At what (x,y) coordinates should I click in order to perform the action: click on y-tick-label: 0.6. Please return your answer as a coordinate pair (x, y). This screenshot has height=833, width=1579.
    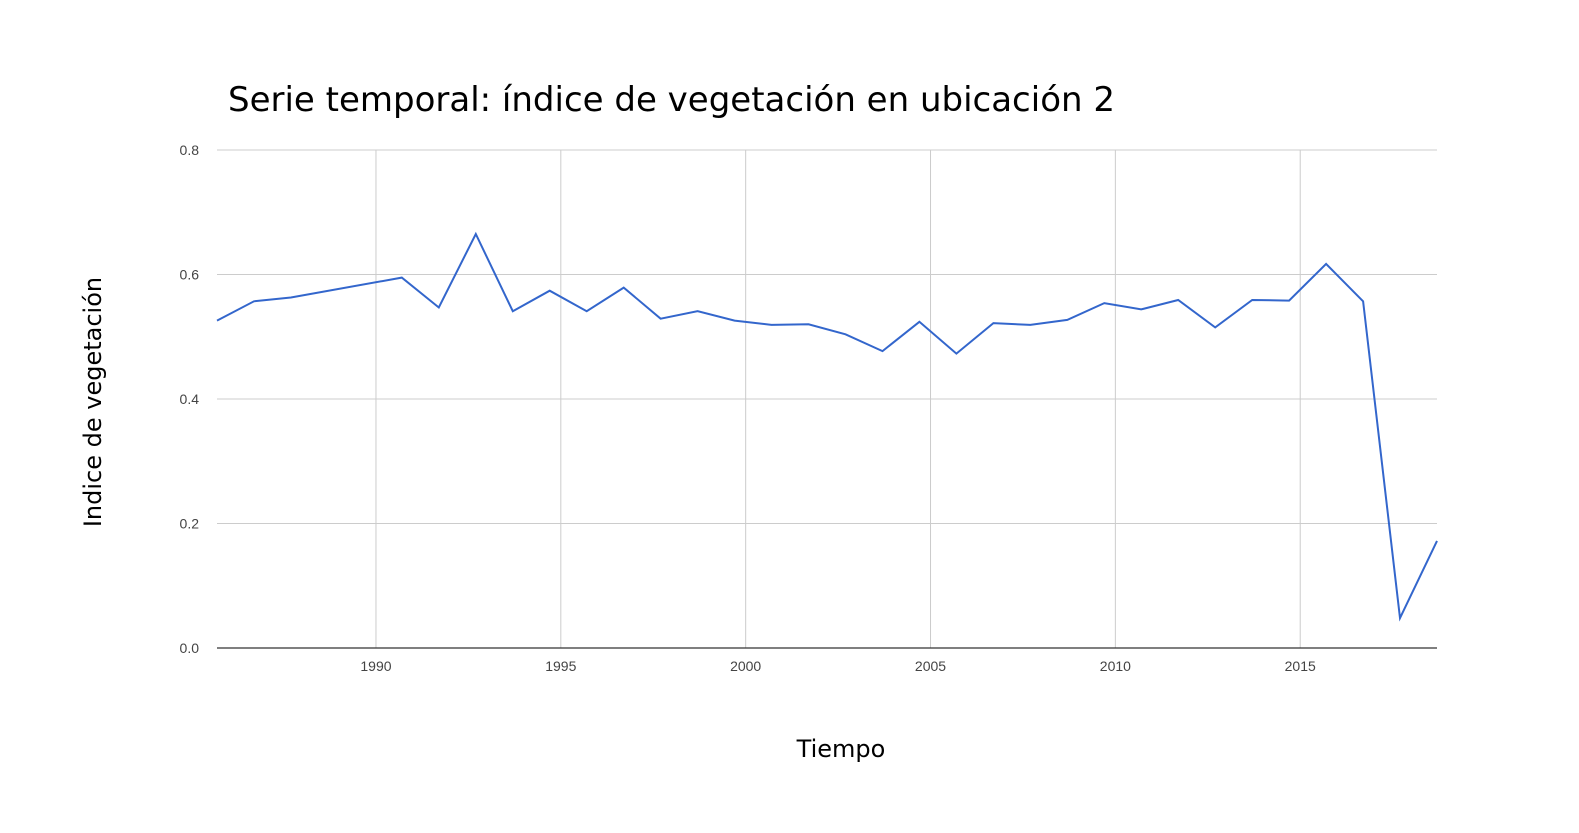
    Looking at the image, I should click on (190, 275).